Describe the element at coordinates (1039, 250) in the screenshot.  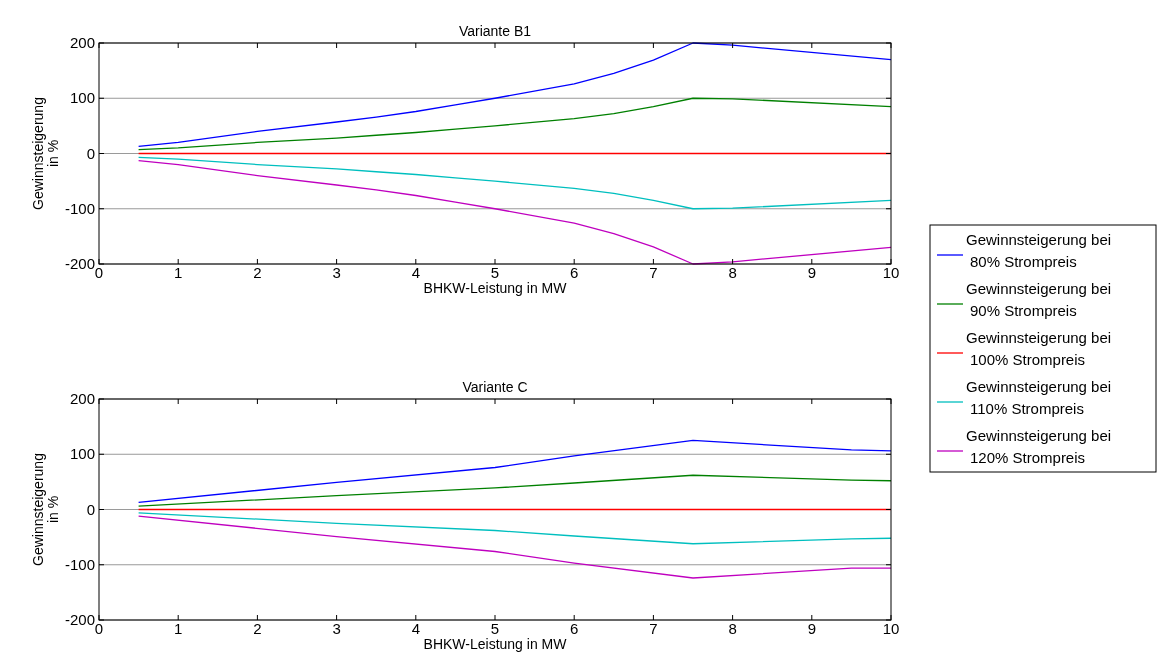
I see `legend-label: Gewinnsteigerung bei 80% Strompreis` at that location.